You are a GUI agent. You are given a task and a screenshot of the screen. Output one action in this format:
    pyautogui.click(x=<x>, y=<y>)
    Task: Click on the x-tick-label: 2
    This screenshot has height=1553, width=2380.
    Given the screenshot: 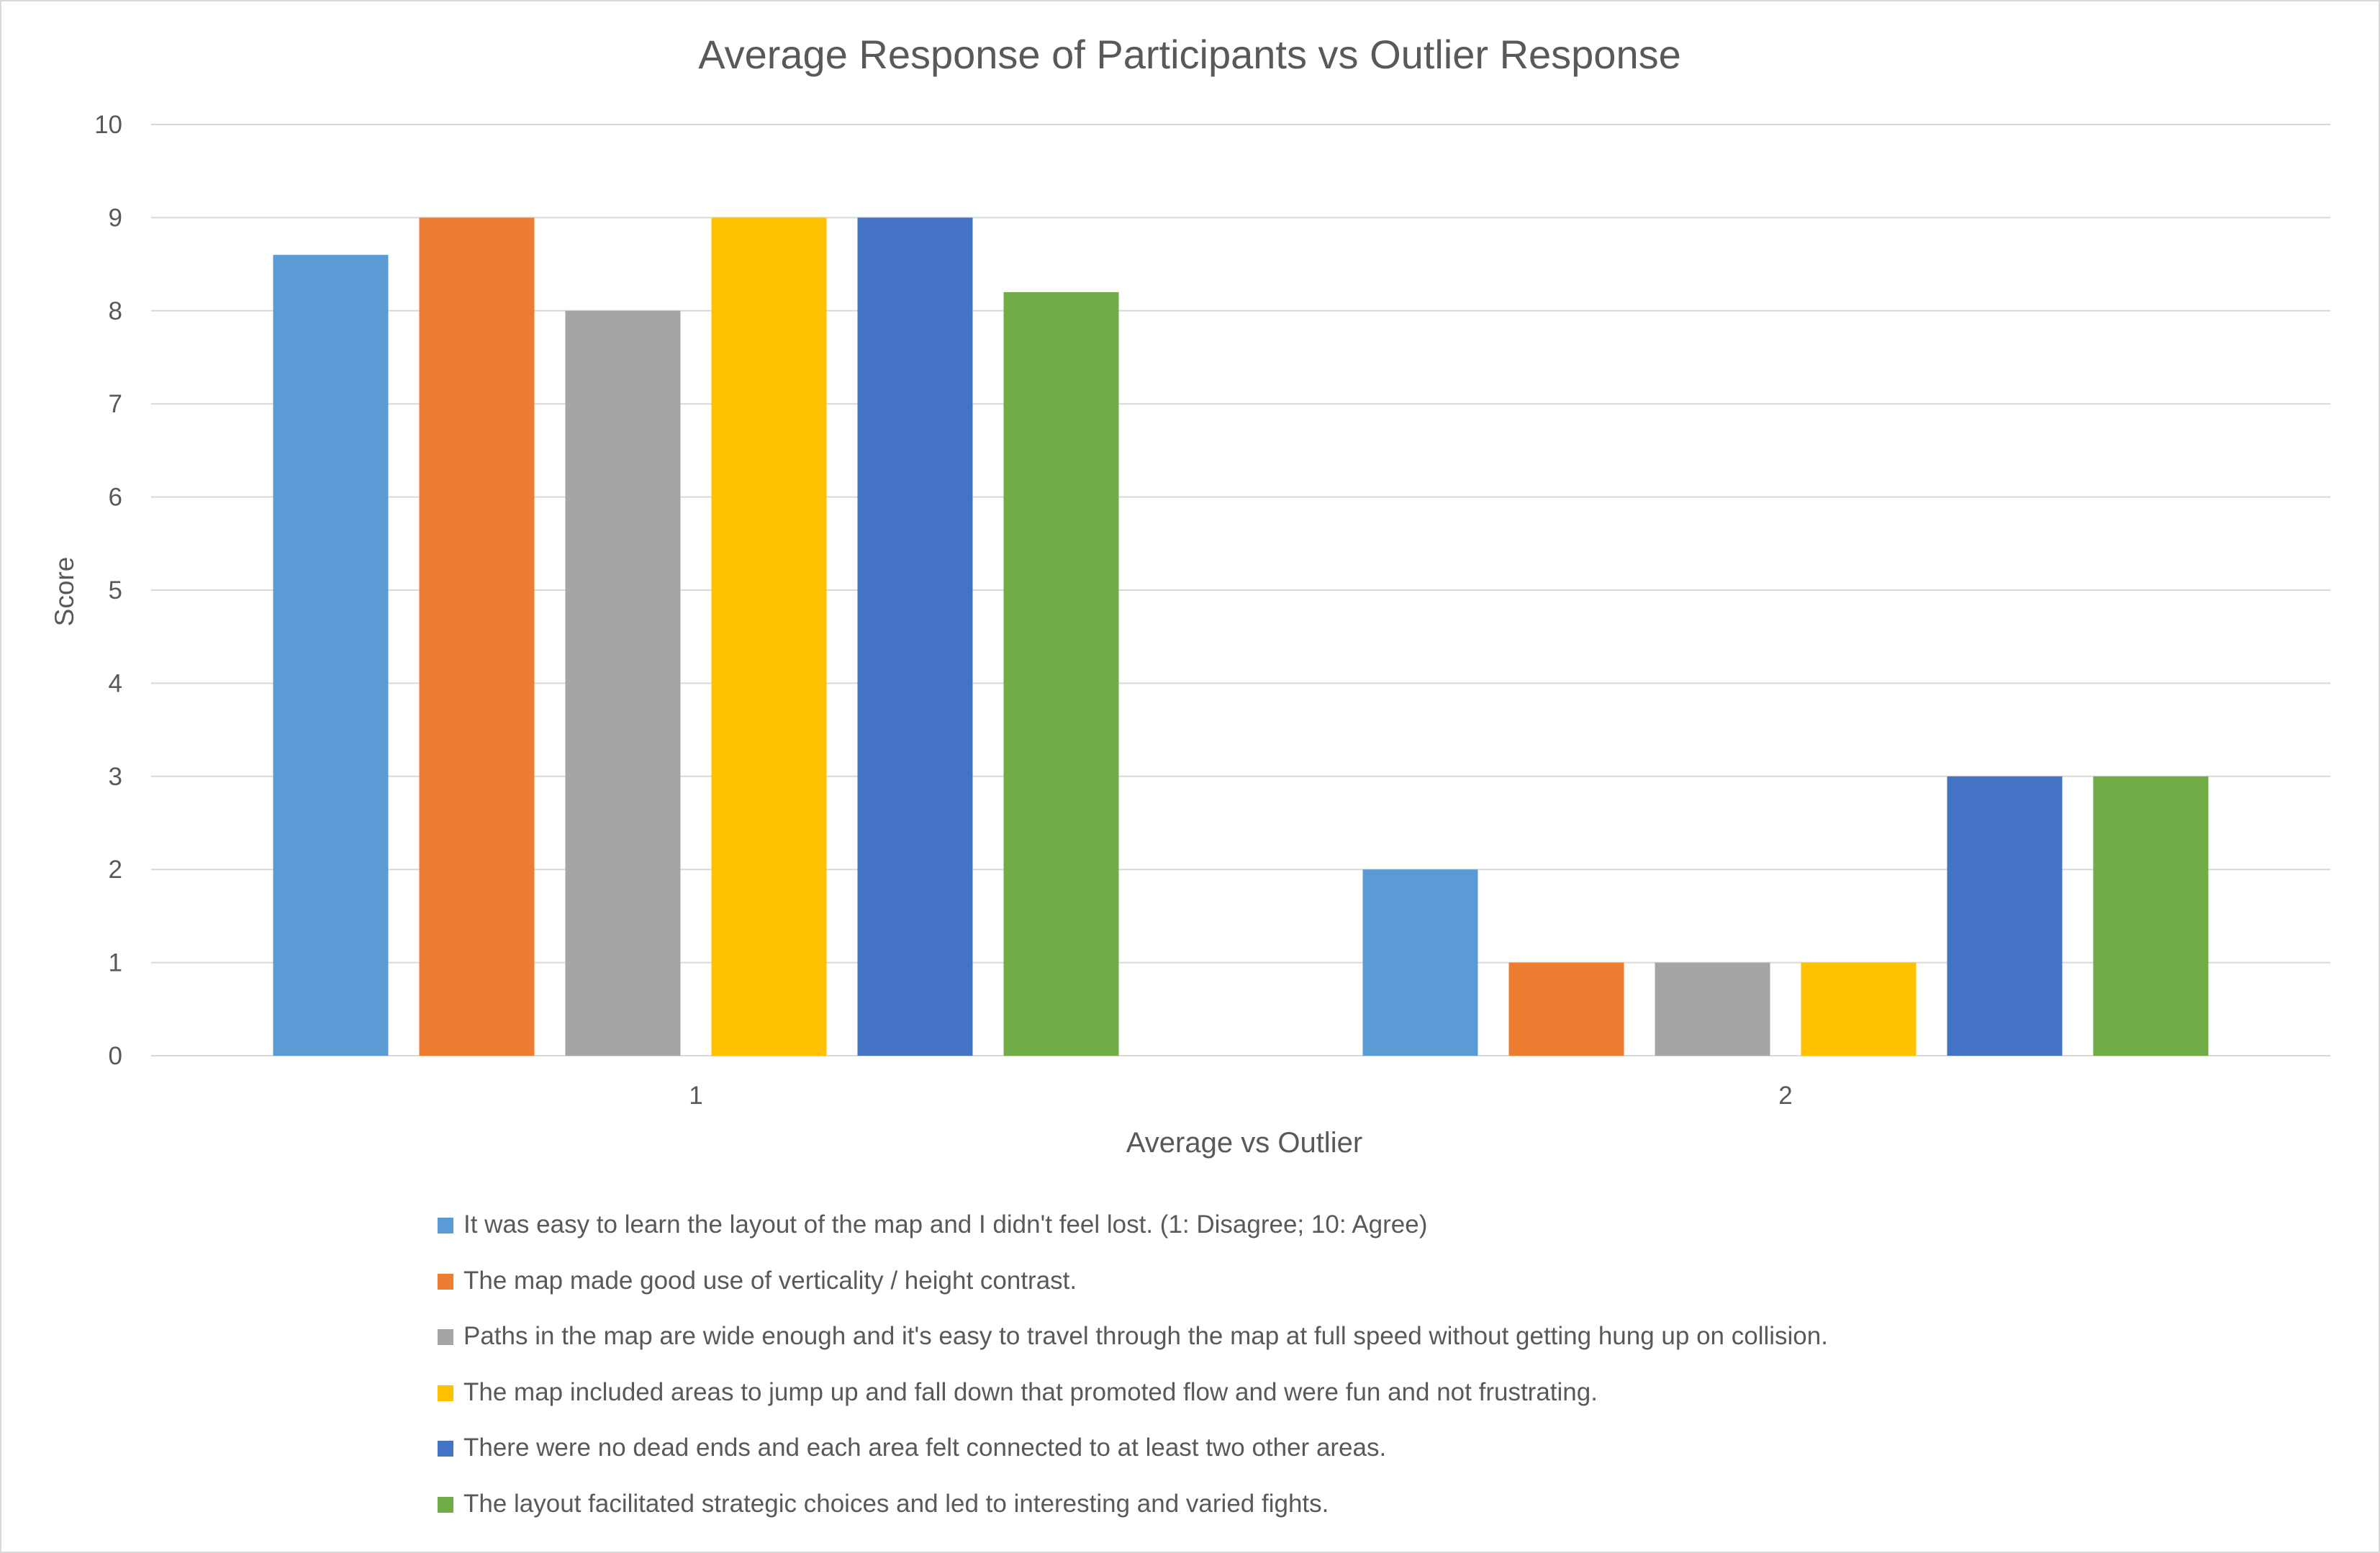 What is the action you would take?
    pyautogui.click(x=1785, y=1096)
    